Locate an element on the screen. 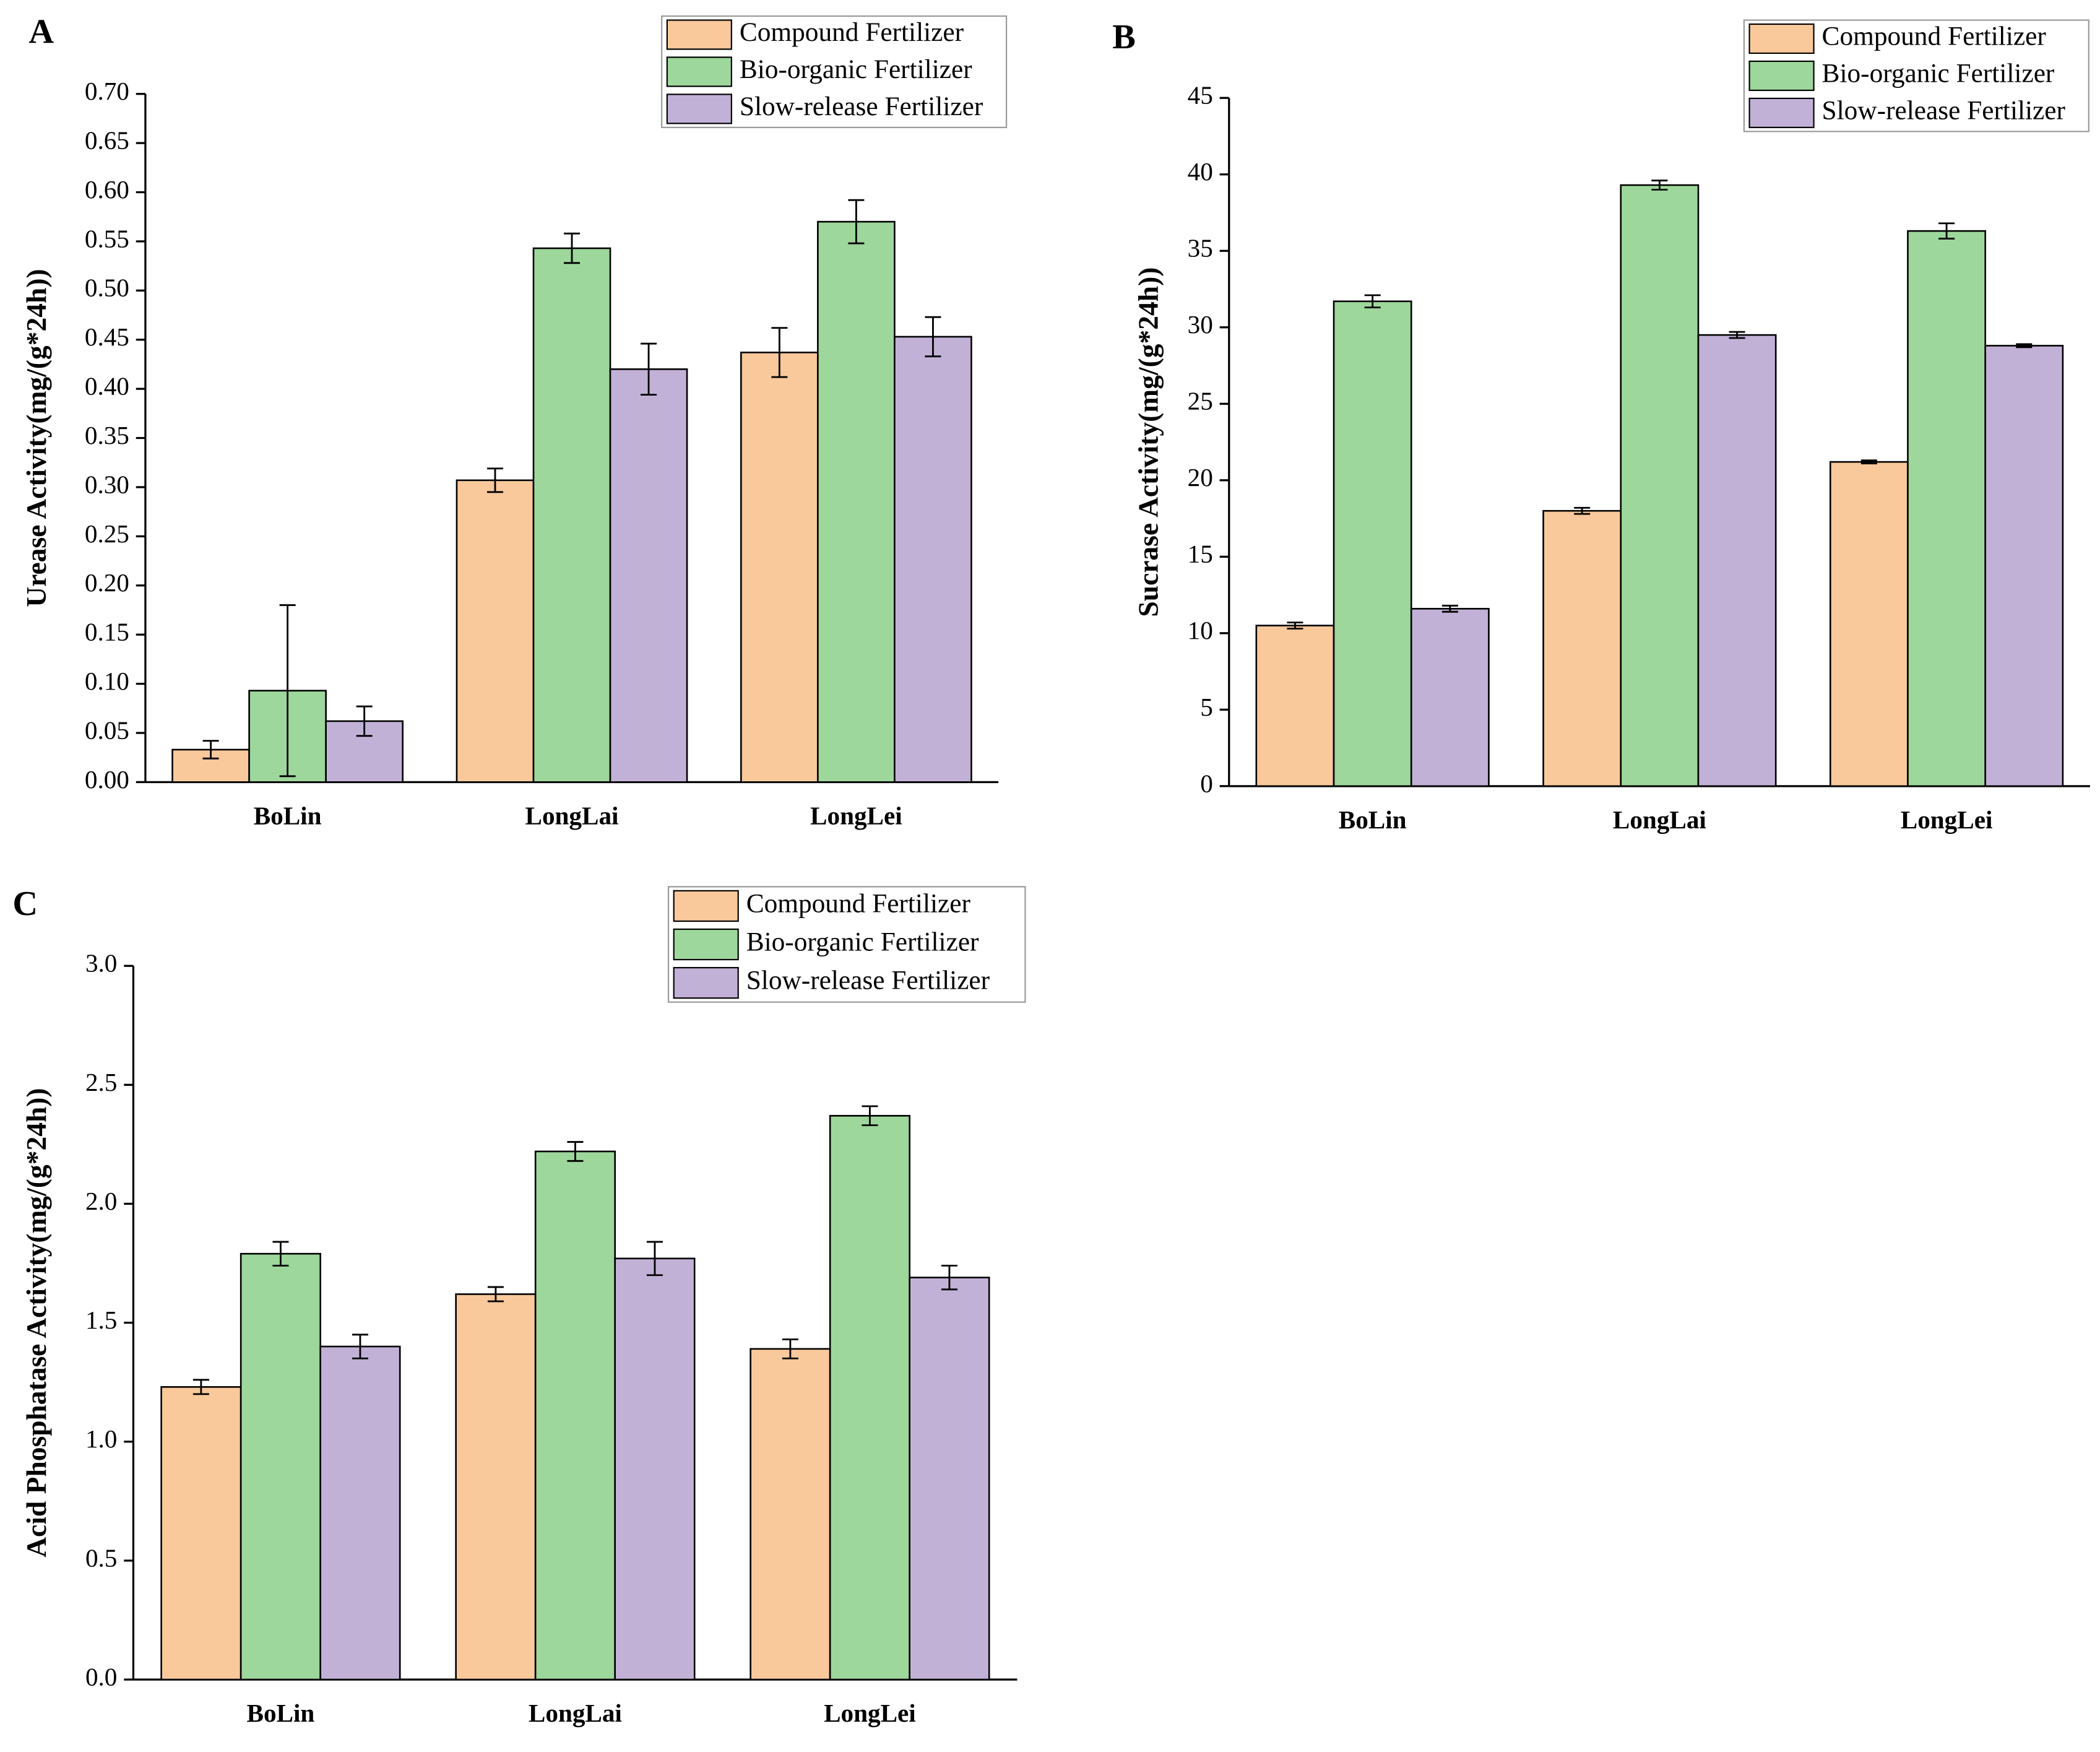 The height and width of the screenshot is (1752, 2100). y-axis-title: Urease Activity(mg/(g*24h)) is located at coordinates (36, 438).